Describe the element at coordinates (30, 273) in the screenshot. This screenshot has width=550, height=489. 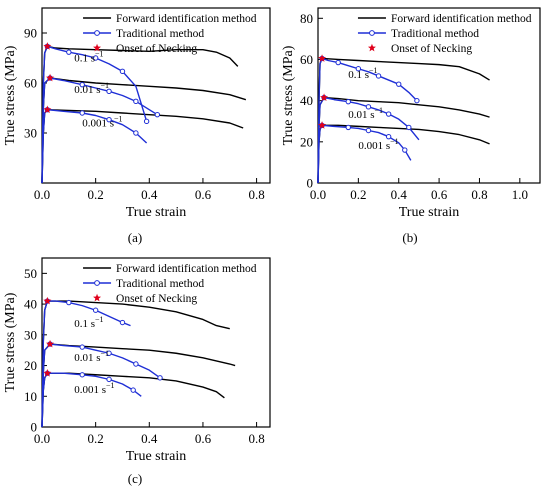
I see `y-tick-label: 50` at that location.